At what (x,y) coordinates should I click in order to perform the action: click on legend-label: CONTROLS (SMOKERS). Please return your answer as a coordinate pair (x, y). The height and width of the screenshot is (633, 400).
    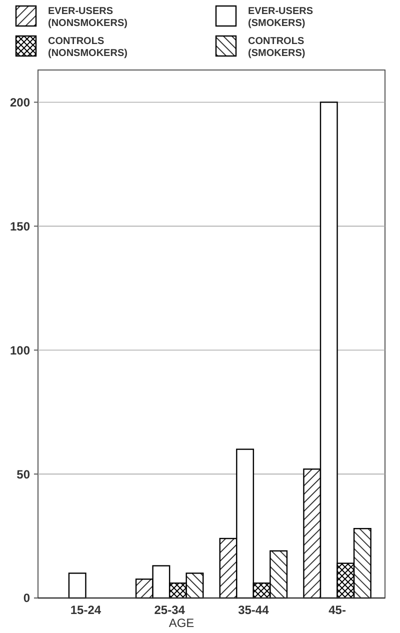
    Looking at the image, I should click on (277, 47).